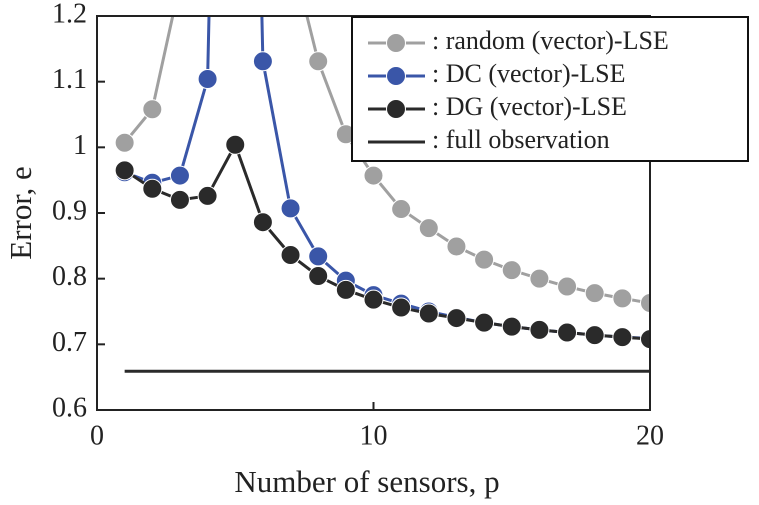  Describe the element at coordinates (69, 407) in the screenshot. I see `y-tick-label: 0.6` at that location.